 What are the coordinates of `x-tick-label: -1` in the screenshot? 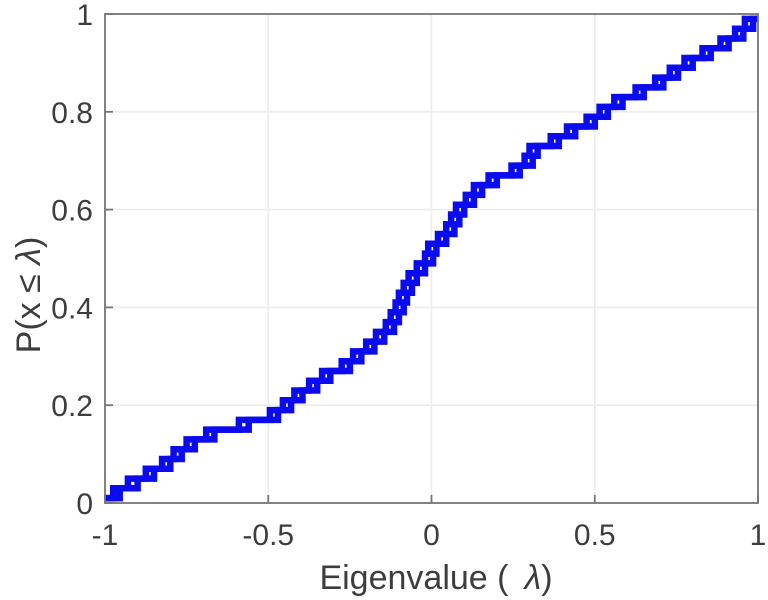 It's located at (105, 535).